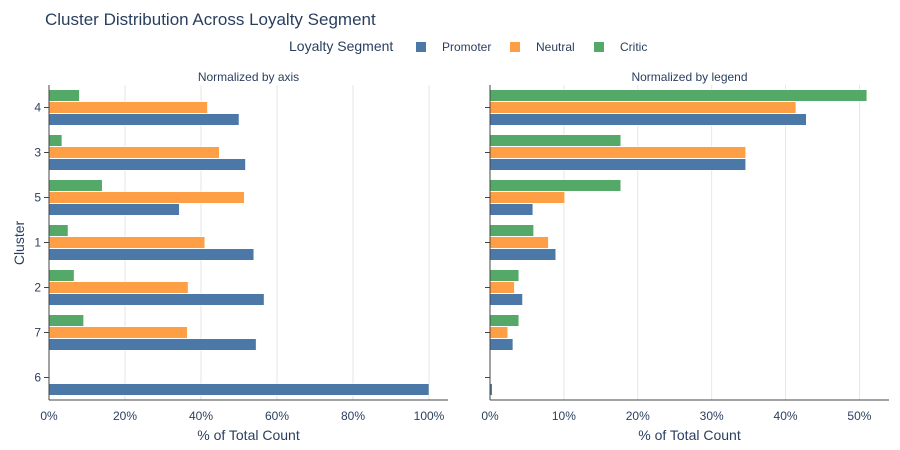  Describe the element at coordinates (421, 47) in the screenshot. I see `legend-swatch-promoter` at that location.